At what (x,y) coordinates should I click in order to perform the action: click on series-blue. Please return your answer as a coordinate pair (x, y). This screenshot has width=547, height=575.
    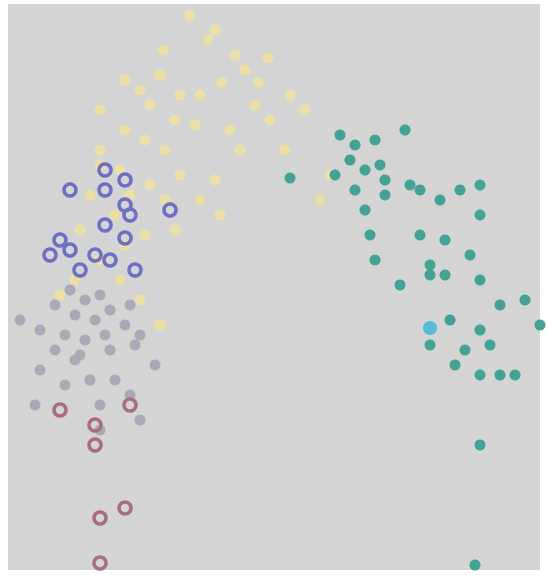
    Looking at the image, I should click on (110, 220).